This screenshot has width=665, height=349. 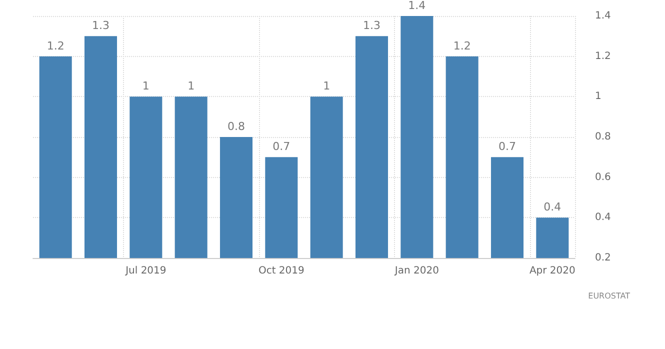 What do you see at coordinates (598, 96) in the screenshot?
I see `y-tick-label: 1` at bounding box center [598, 96].